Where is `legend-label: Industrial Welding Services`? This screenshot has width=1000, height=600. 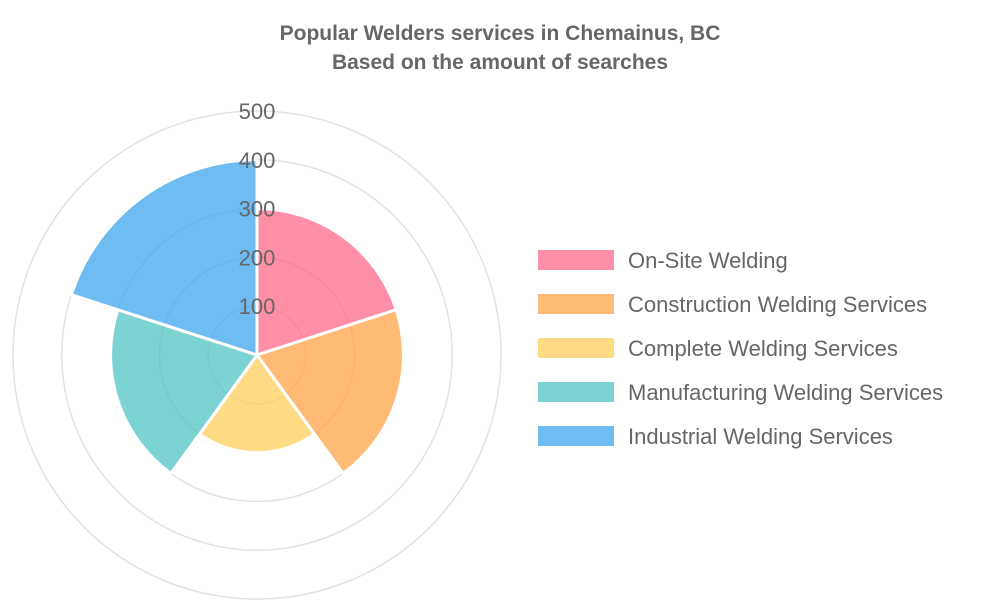 legend-label: Industrial Welding Services is located at coordinates (760, 436).